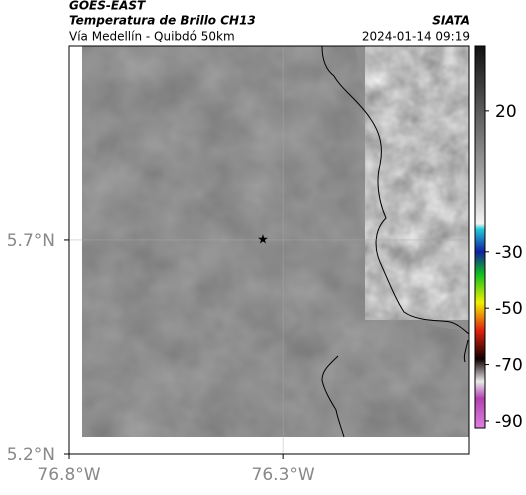 This screenshot has width=526, height=495. I want to click on colorbar-tick-label: -90, so click(509, 422).